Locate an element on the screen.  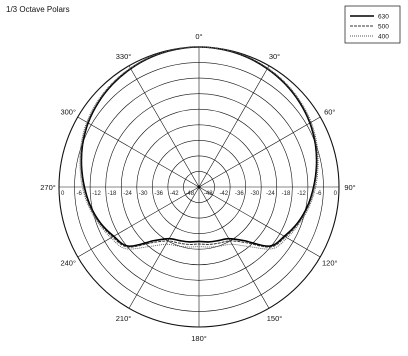
legend-box is located at coordinates (372, 24).